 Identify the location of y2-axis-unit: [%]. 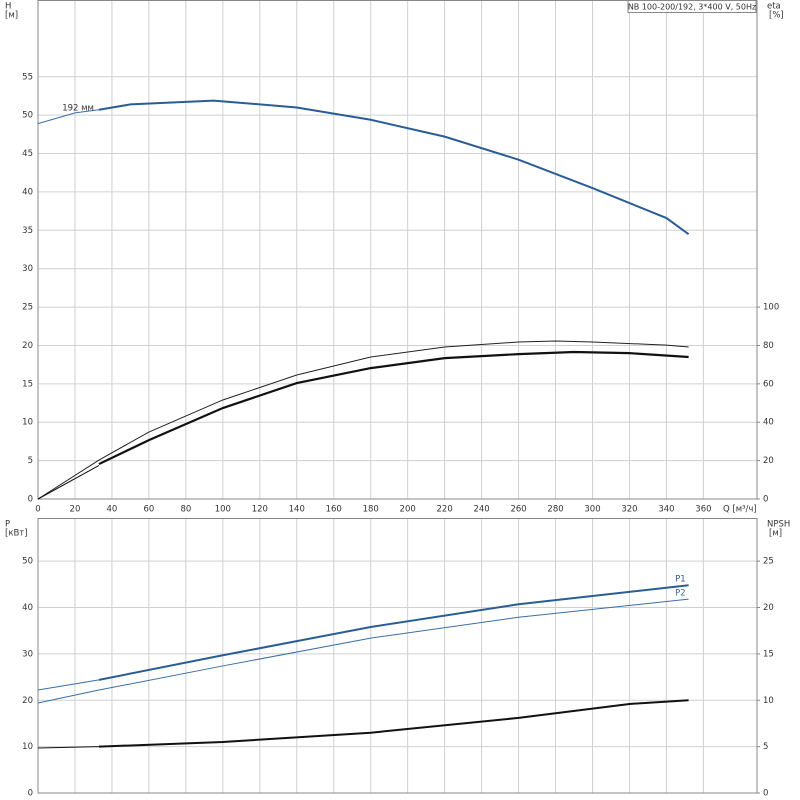
(776, 16).